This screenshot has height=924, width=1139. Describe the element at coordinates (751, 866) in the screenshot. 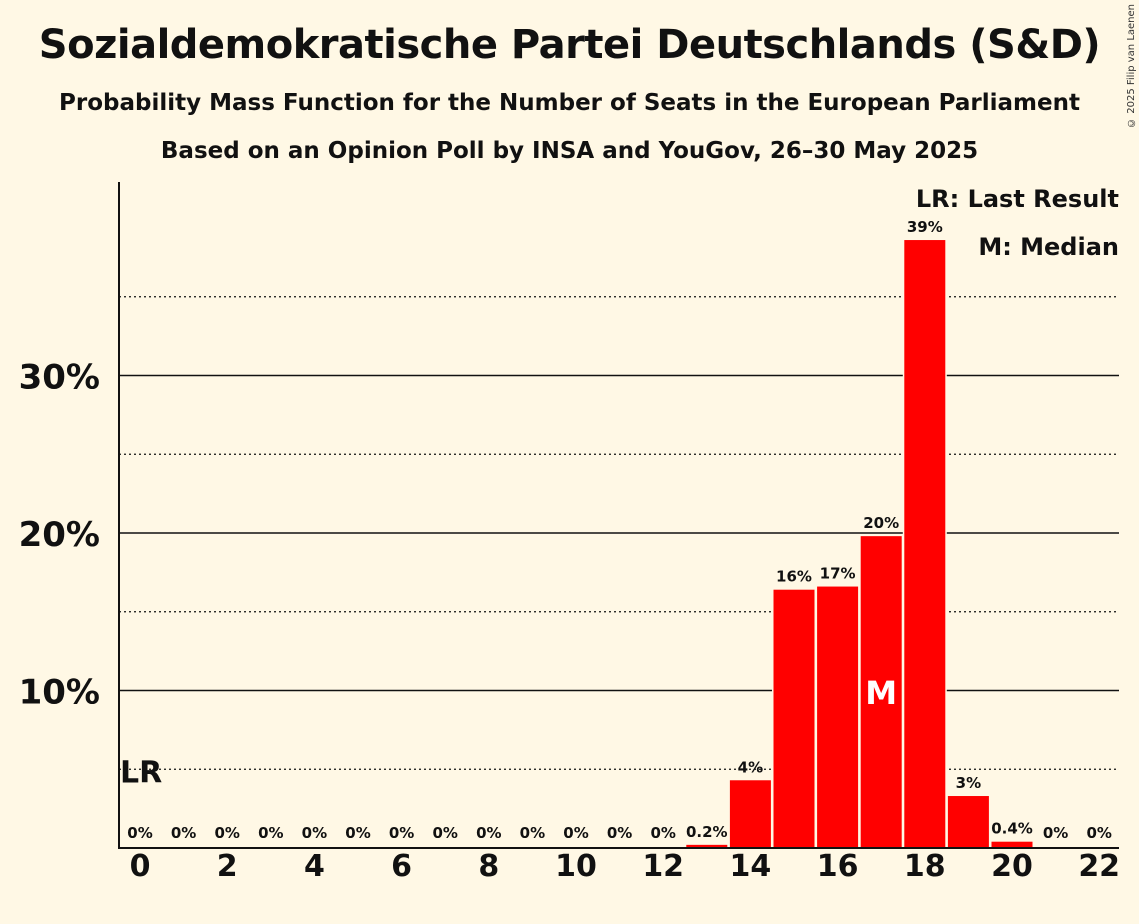

I see `x-tick-label: 14` at that location.